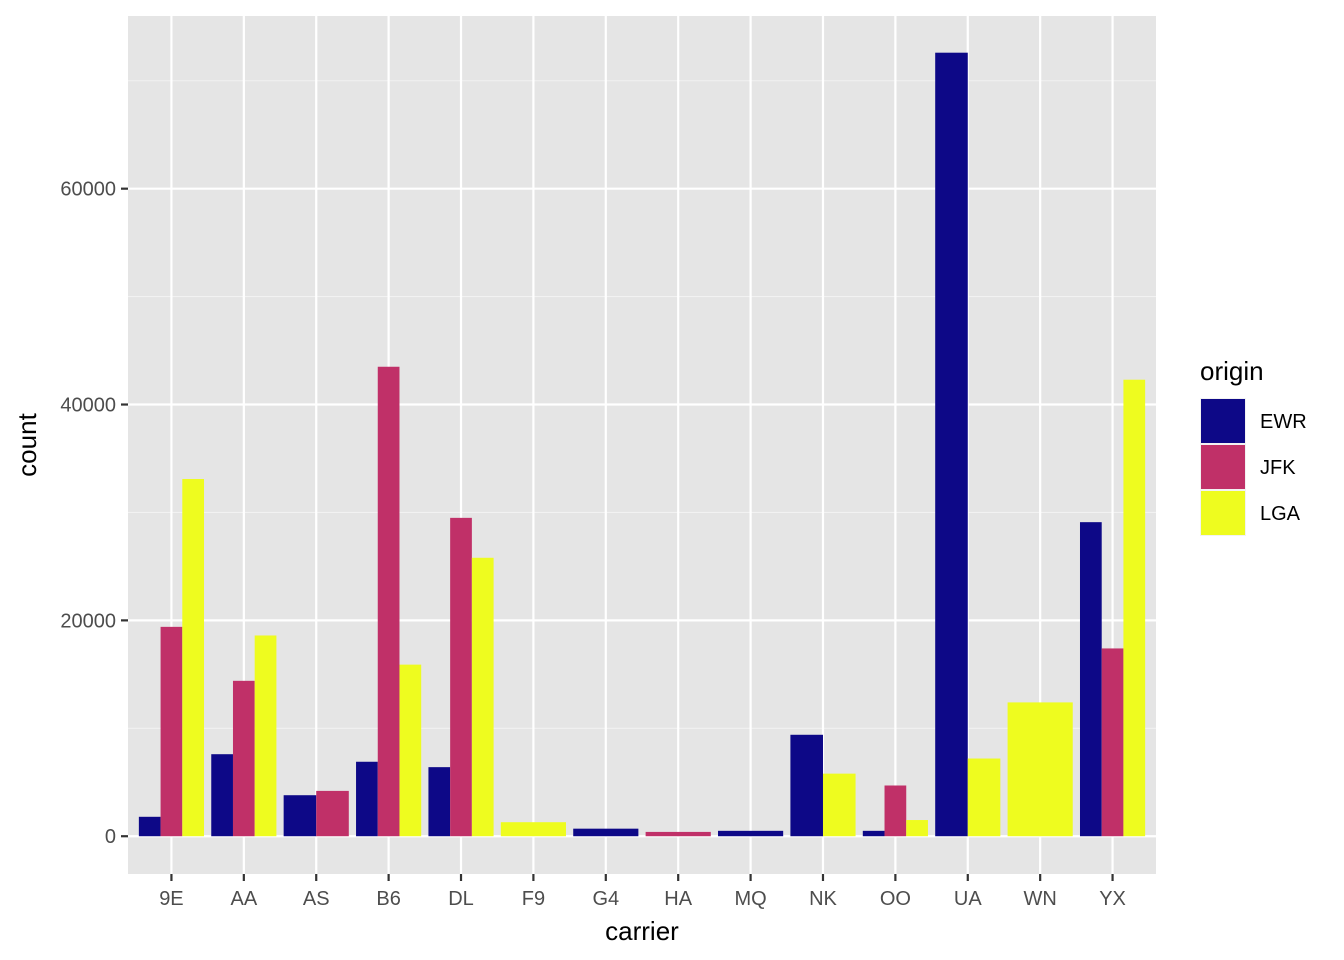 The image size is (1344, 960). What do you see at coordinates (642, 931) in the screenshot?
I see `x-axis-title: carrier` at bounding box center [642, 931].